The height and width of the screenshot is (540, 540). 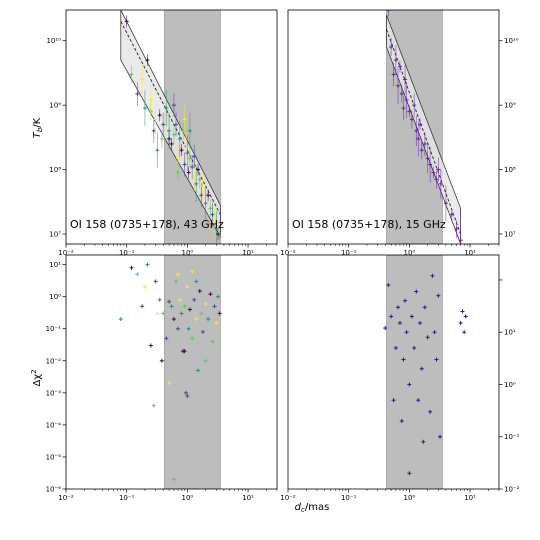 What do you see at coordinates (192, 372) in the screenshot?
I see `core-band` at bounding box center [192, 372].